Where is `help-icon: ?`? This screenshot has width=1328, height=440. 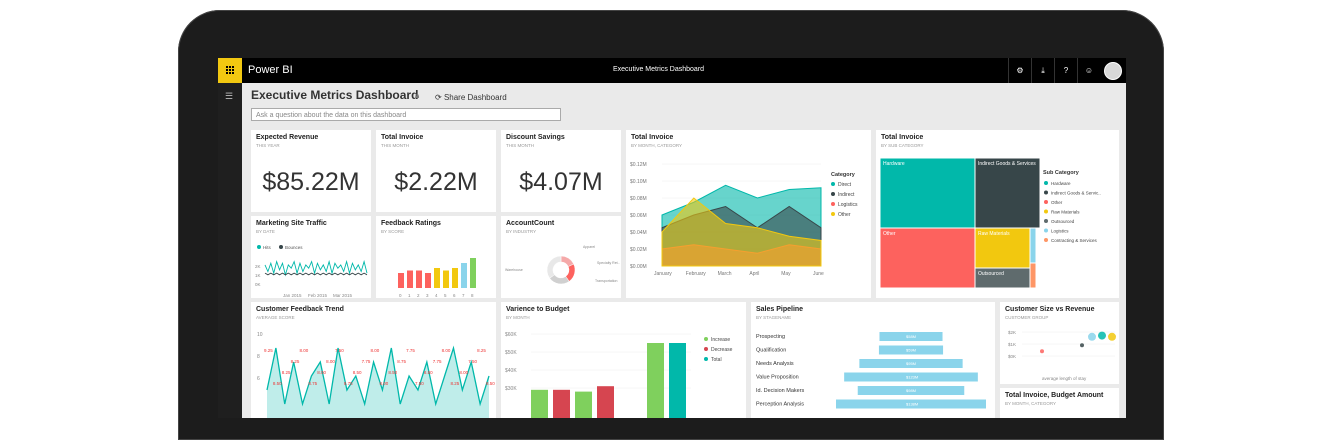 help-icon: ? is located at coordinates (1065, 70).